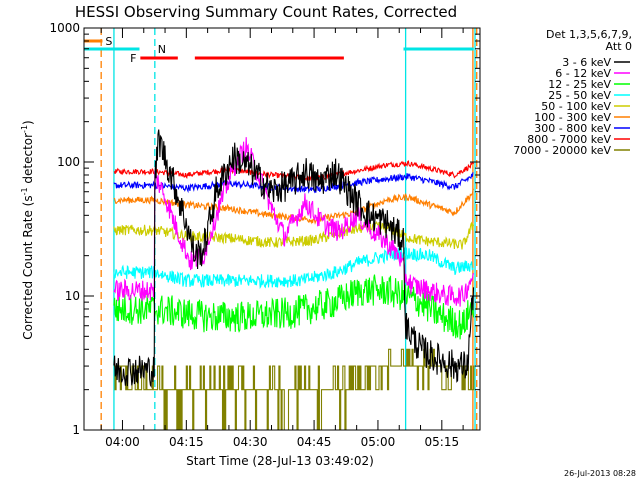 This screenshot has width=640, height=480. What do you see at coordinates (579, 95) in the screenshot?
I see `legend-label-25-50-kev: 25 - 50 keV` at bounding box center [579, 95].